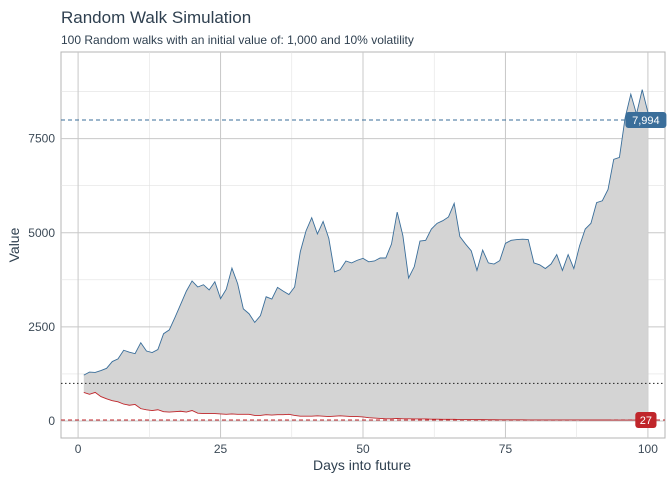 The width and height of the screenshot is (672, 480). What do you see at coordinates (41, 280) in the screenshot?
I see `y-axis-ticks: 0 2500 5000 7500` at bounding box center [41, 280].